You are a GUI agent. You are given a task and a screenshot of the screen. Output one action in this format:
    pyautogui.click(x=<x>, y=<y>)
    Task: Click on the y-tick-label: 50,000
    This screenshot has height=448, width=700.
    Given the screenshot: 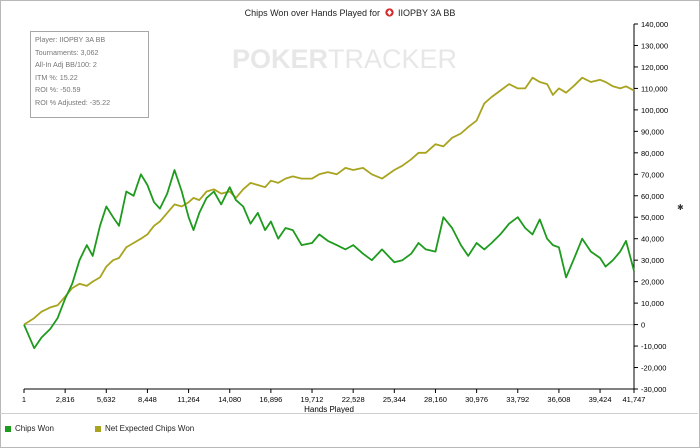 What is the action you would take?
    pyautogui.click(x=652, y=217)
    